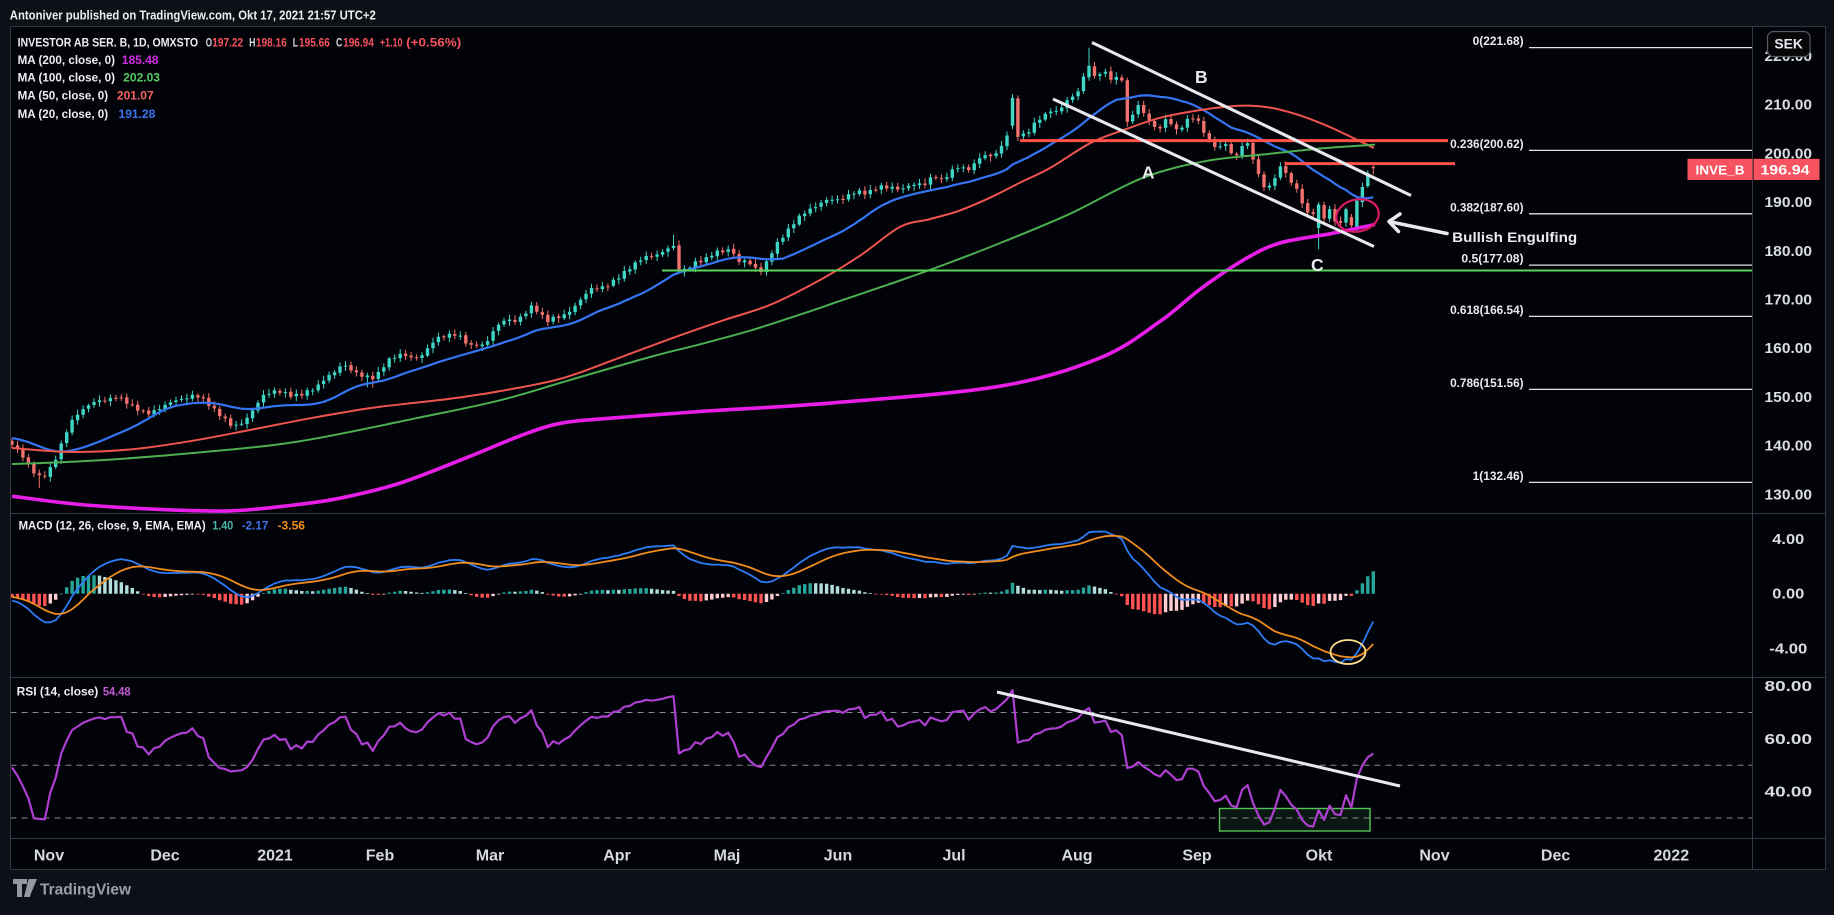  Describe the element at coordinates (86, 890) in the screenshot. I see `svg-text: TradingView` at that location.